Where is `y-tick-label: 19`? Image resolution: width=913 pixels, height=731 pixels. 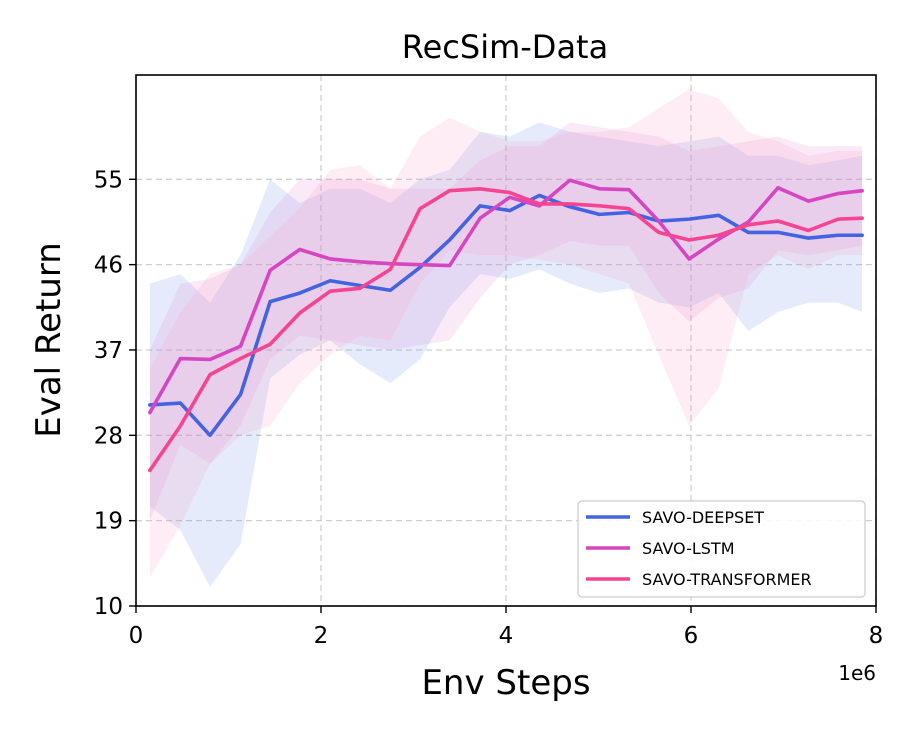
y-tick-label: 19 is located at coordinates (108, 522).